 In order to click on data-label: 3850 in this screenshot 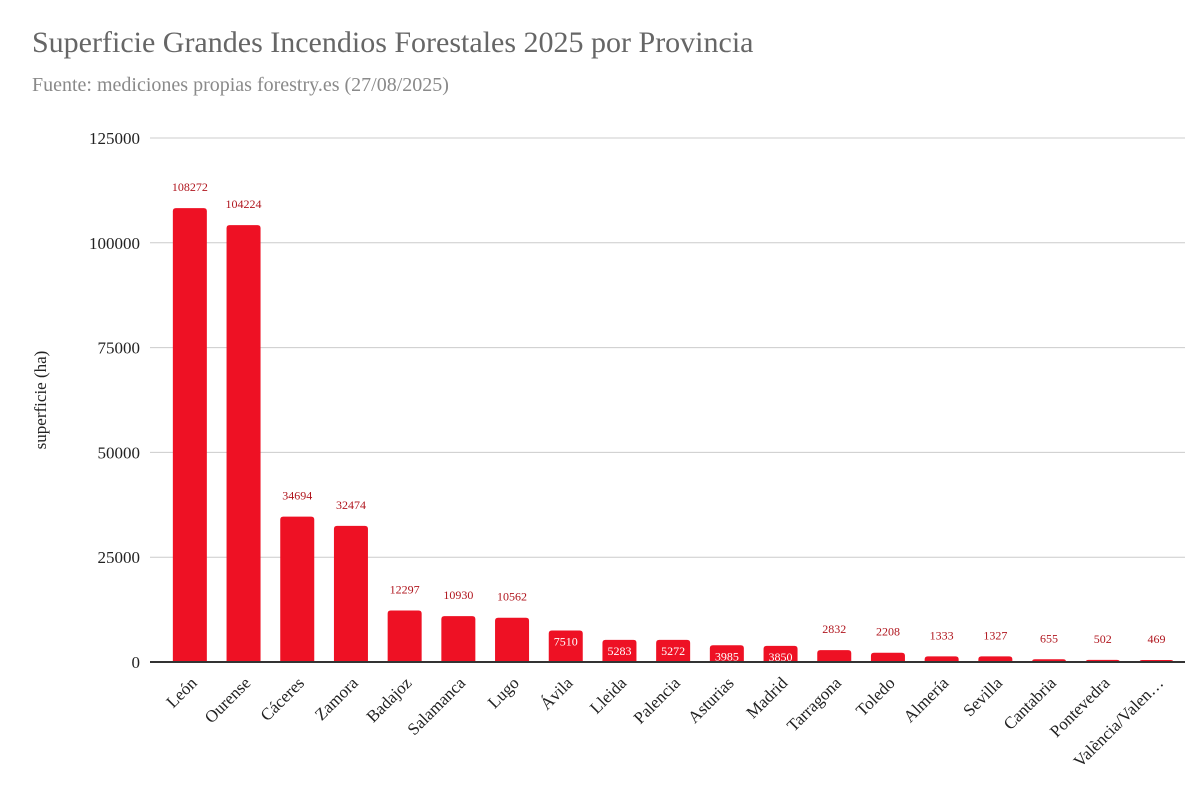, I will do `click(781, 657)`.